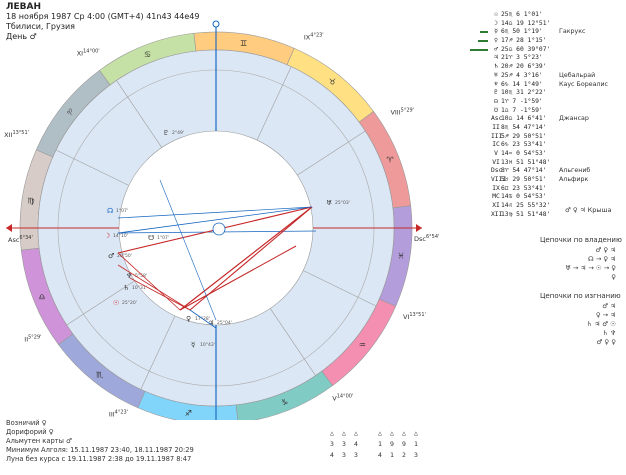 The width and height of the screenshot is (626, 475). I want to click on chain-owner-lines: ♂ ♀ ♃ ☊ → ♀ ♃ ♅ → ♃ → ☉ → ♀ ♀, so click(588, 264).